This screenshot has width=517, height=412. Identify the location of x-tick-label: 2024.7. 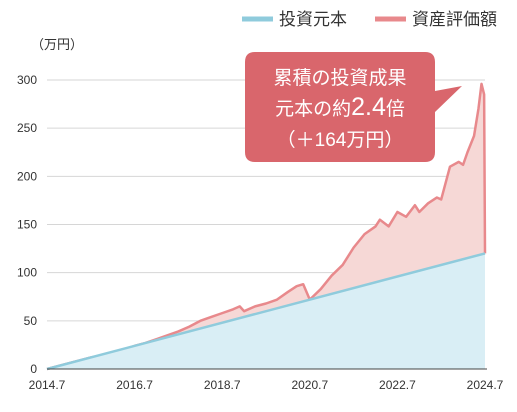
(485, 385).